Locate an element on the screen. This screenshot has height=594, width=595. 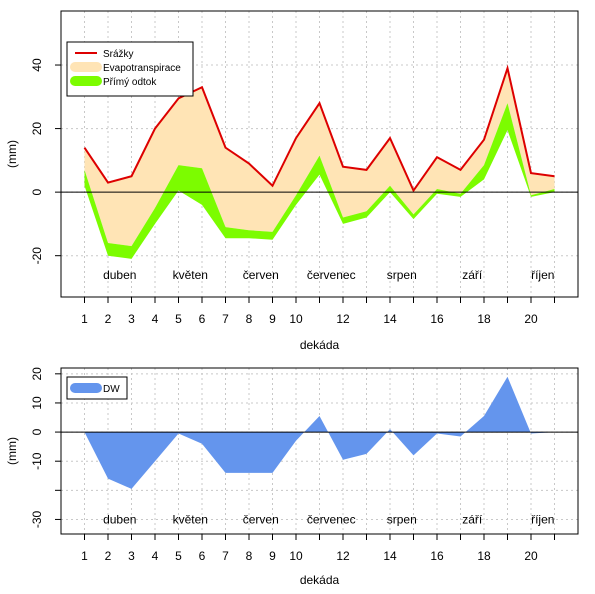
y-tick-label: -30 is located at coordinates (37, 519).